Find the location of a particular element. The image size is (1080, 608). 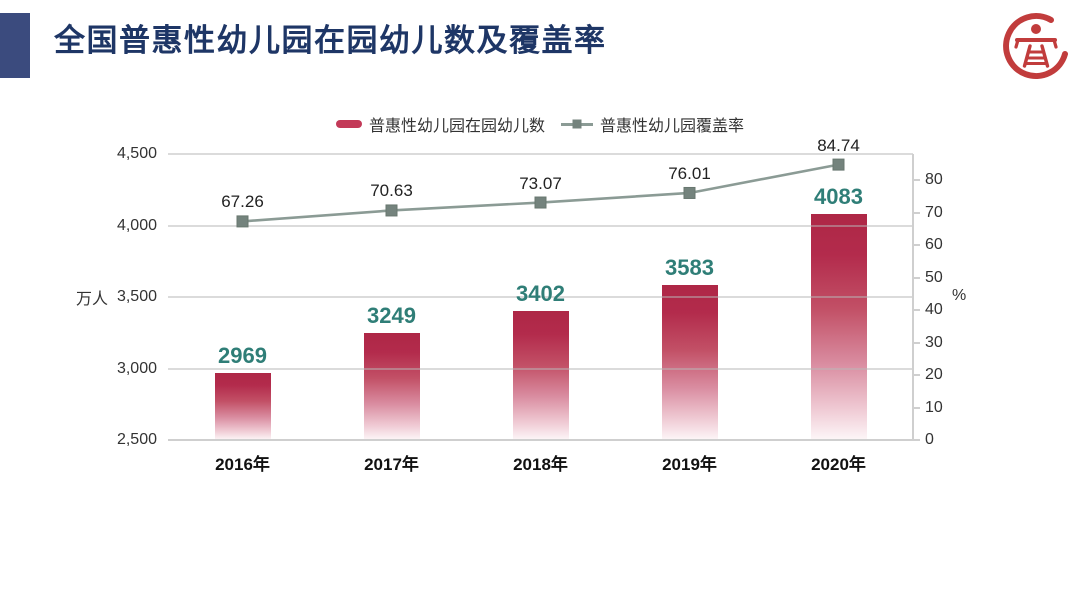

bar-value-2019年: 3583 is located at coordinates (689, 268).